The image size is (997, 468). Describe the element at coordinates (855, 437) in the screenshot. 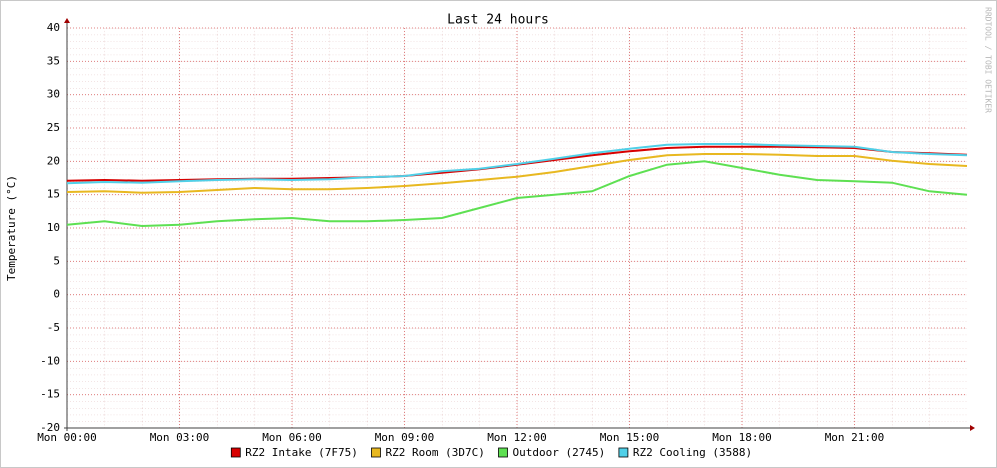

I see `x-tick-label: Mon 21:00` at that location.